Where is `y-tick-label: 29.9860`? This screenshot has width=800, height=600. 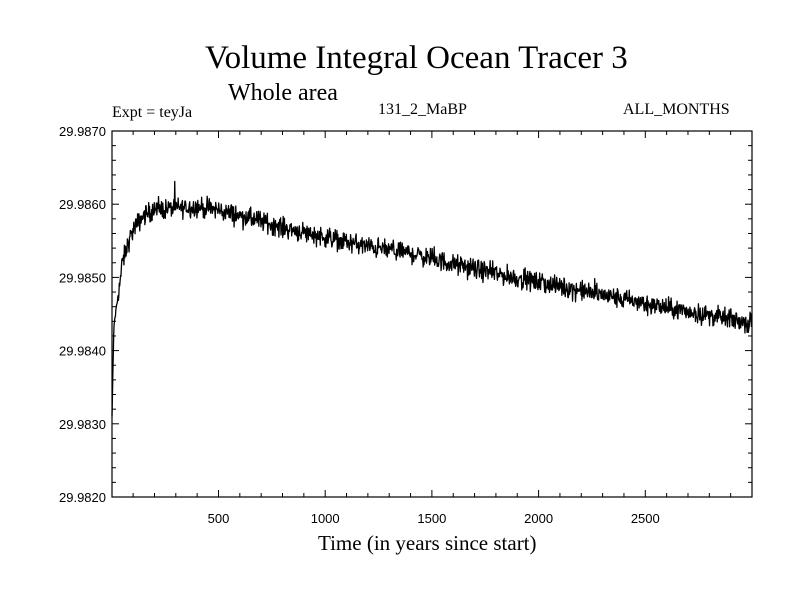 y-tick-label: 29.9860 is located at coordinates (82, 204).